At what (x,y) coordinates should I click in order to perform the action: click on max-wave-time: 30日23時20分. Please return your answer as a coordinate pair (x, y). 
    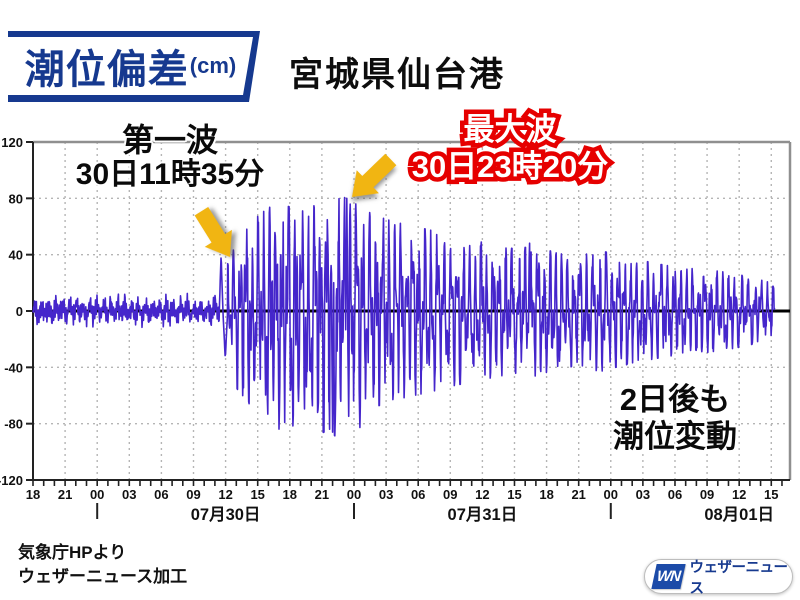
    Looking at the image, I should click on (510, 166).